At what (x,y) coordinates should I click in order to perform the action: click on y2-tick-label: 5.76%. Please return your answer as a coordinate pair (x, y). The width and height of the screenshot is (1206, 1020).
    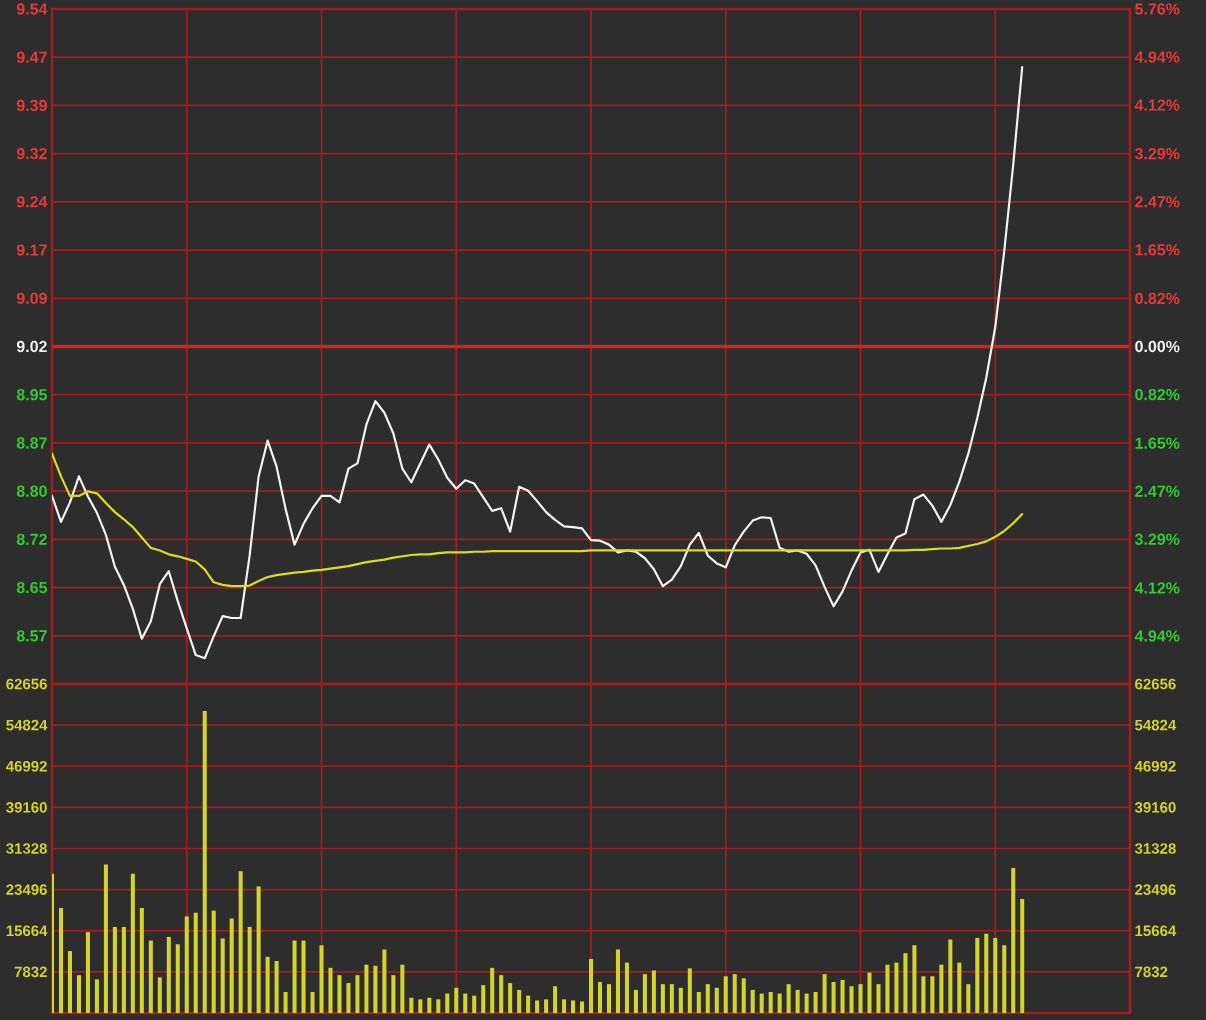
    Looking at the image, I should click on (1157, 9).